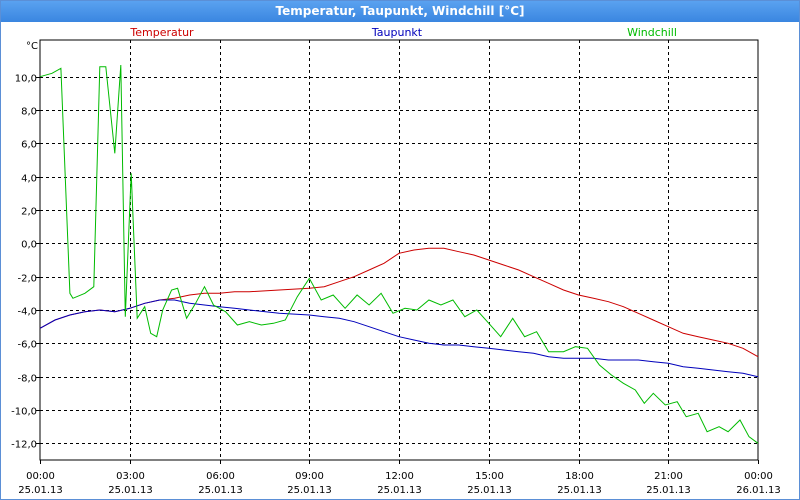  Describe the element at coordinates (758, 490) in the screenshot. I see `x-tick-date: 26.01.13` at that location.